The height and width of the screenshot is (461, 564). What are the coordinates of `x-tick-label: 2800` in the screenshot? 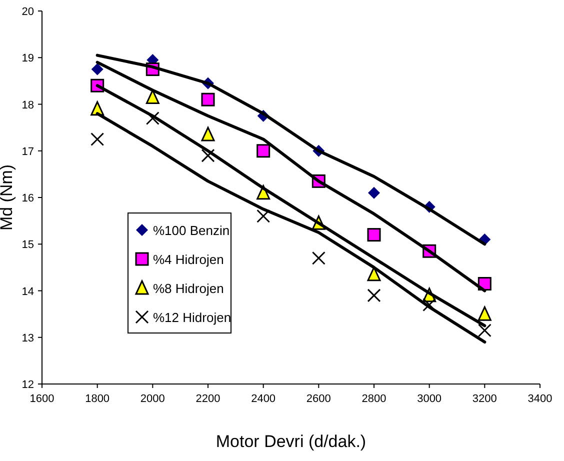 It's located at (374, 399).